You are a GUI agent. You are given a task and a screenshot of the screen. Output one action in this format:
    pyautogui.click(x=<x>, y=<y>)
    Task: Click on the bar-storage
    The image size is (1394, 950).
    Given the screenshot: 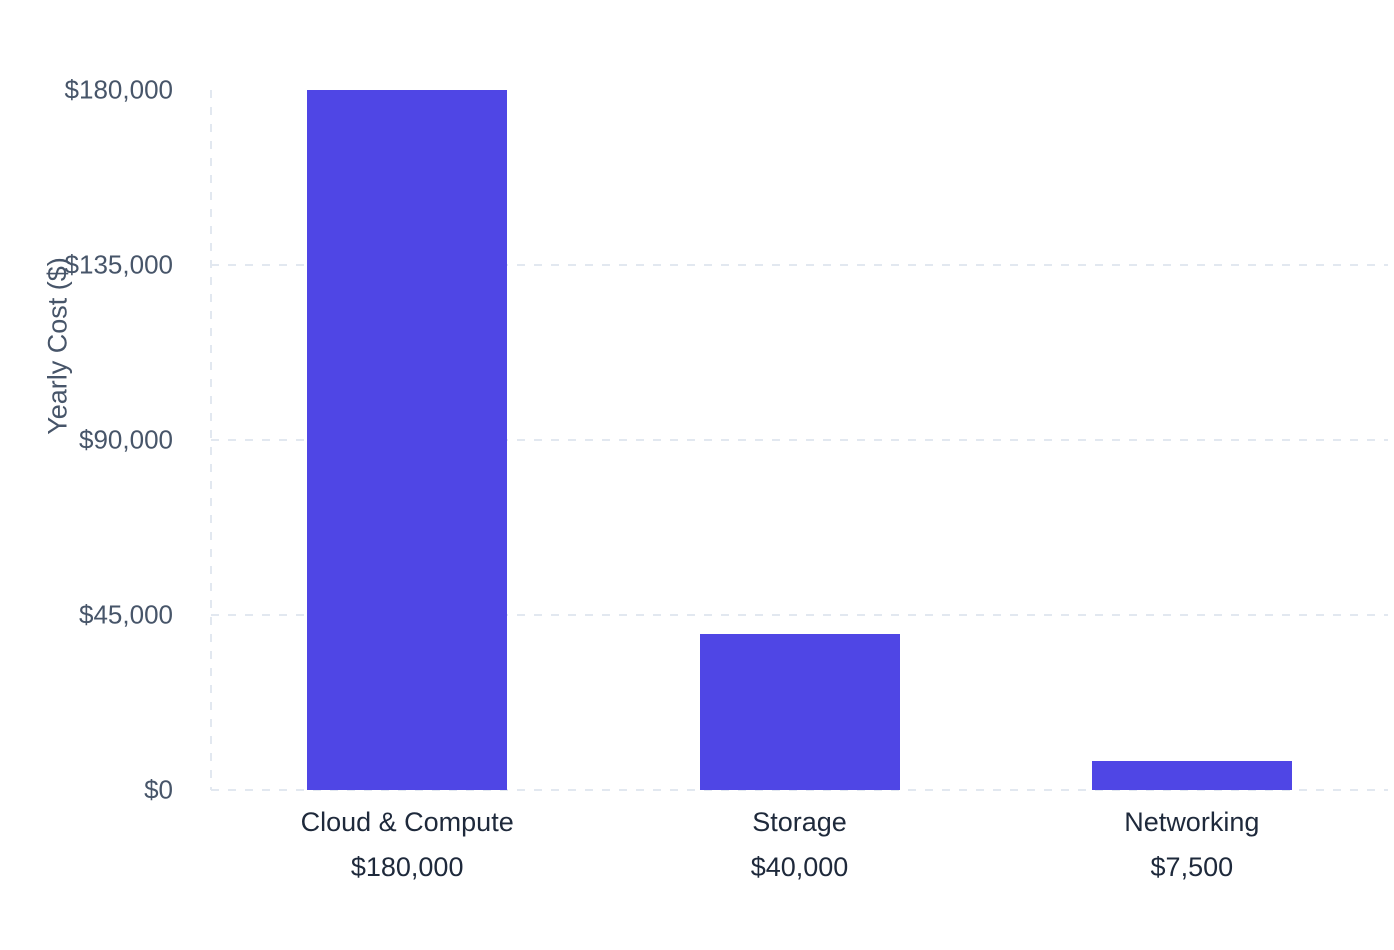 What is the action you would take?
    pyautogui.click(x=799, y=712)
    